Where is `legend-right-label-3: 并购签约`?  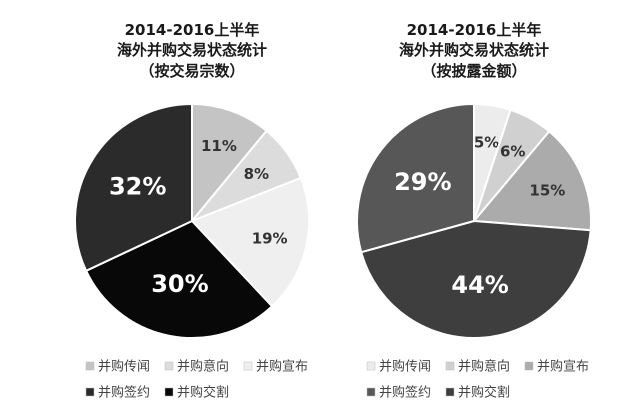
legend-right-label-3: 并购签约 is located at coordinates (405, 393).